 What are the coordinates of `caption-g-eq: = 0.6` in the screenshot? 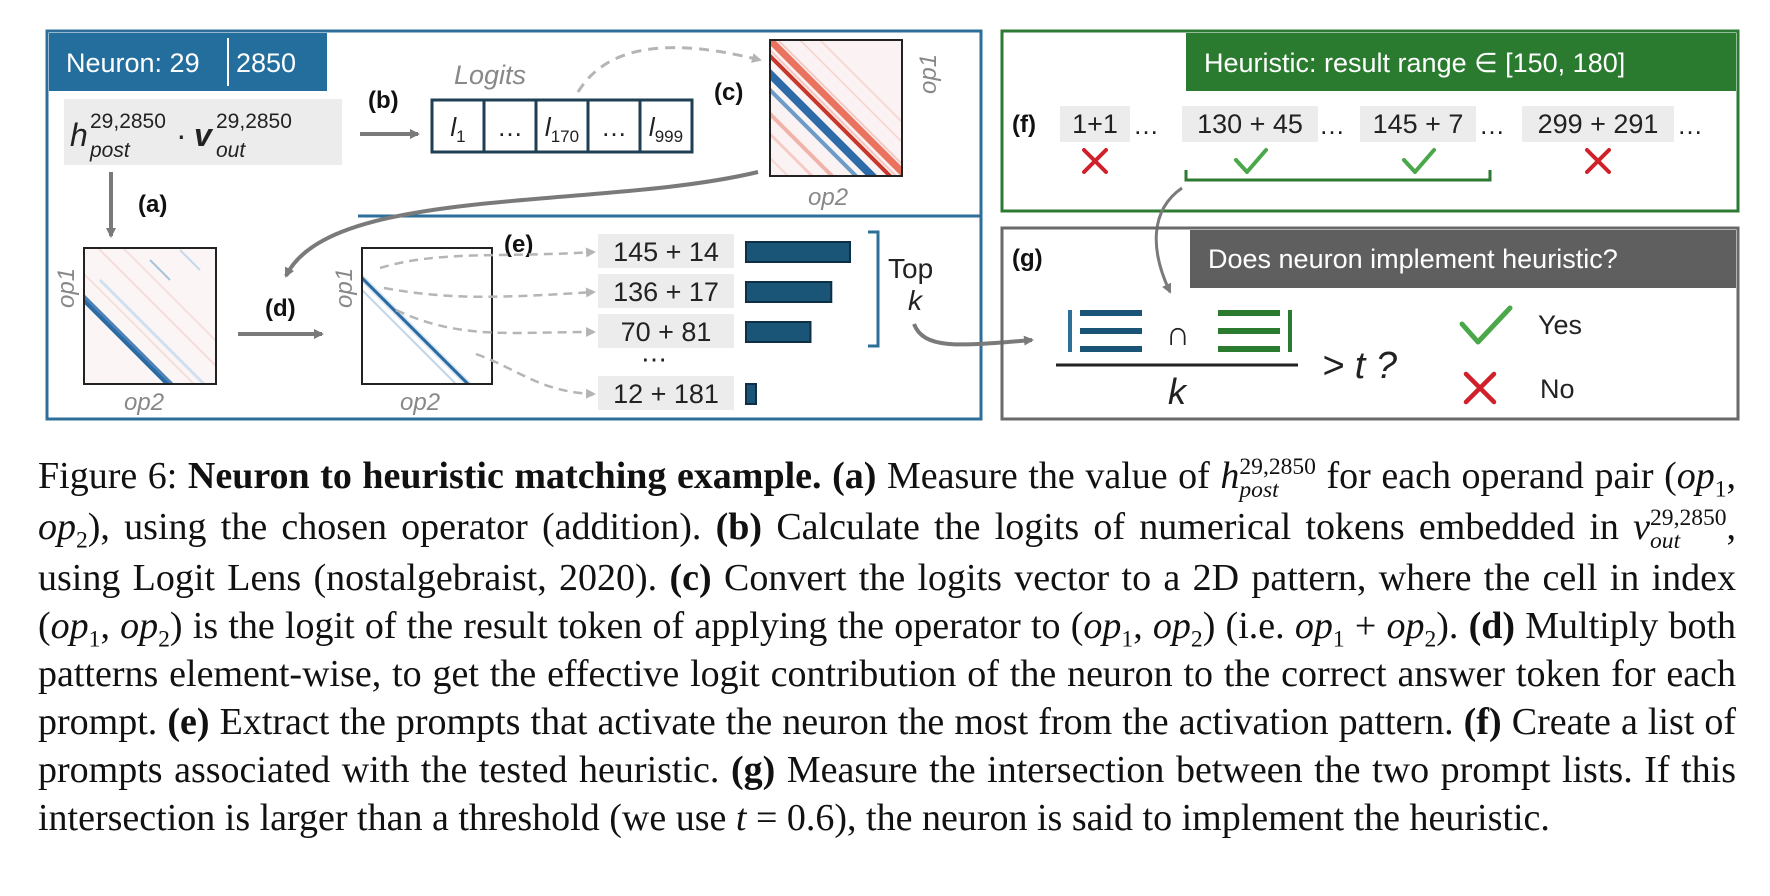 It's located at (795, 817).